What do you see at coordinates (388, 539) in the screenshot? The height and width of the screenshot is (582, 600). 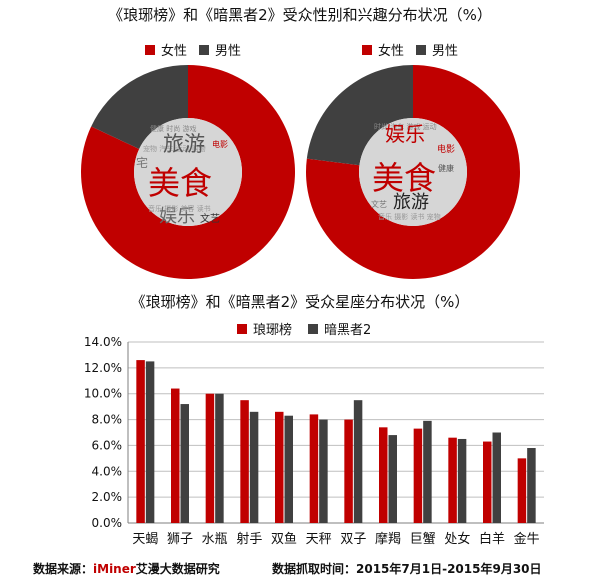 I see `x-tick-label: 摩羯` at bounding box center [388, 539].